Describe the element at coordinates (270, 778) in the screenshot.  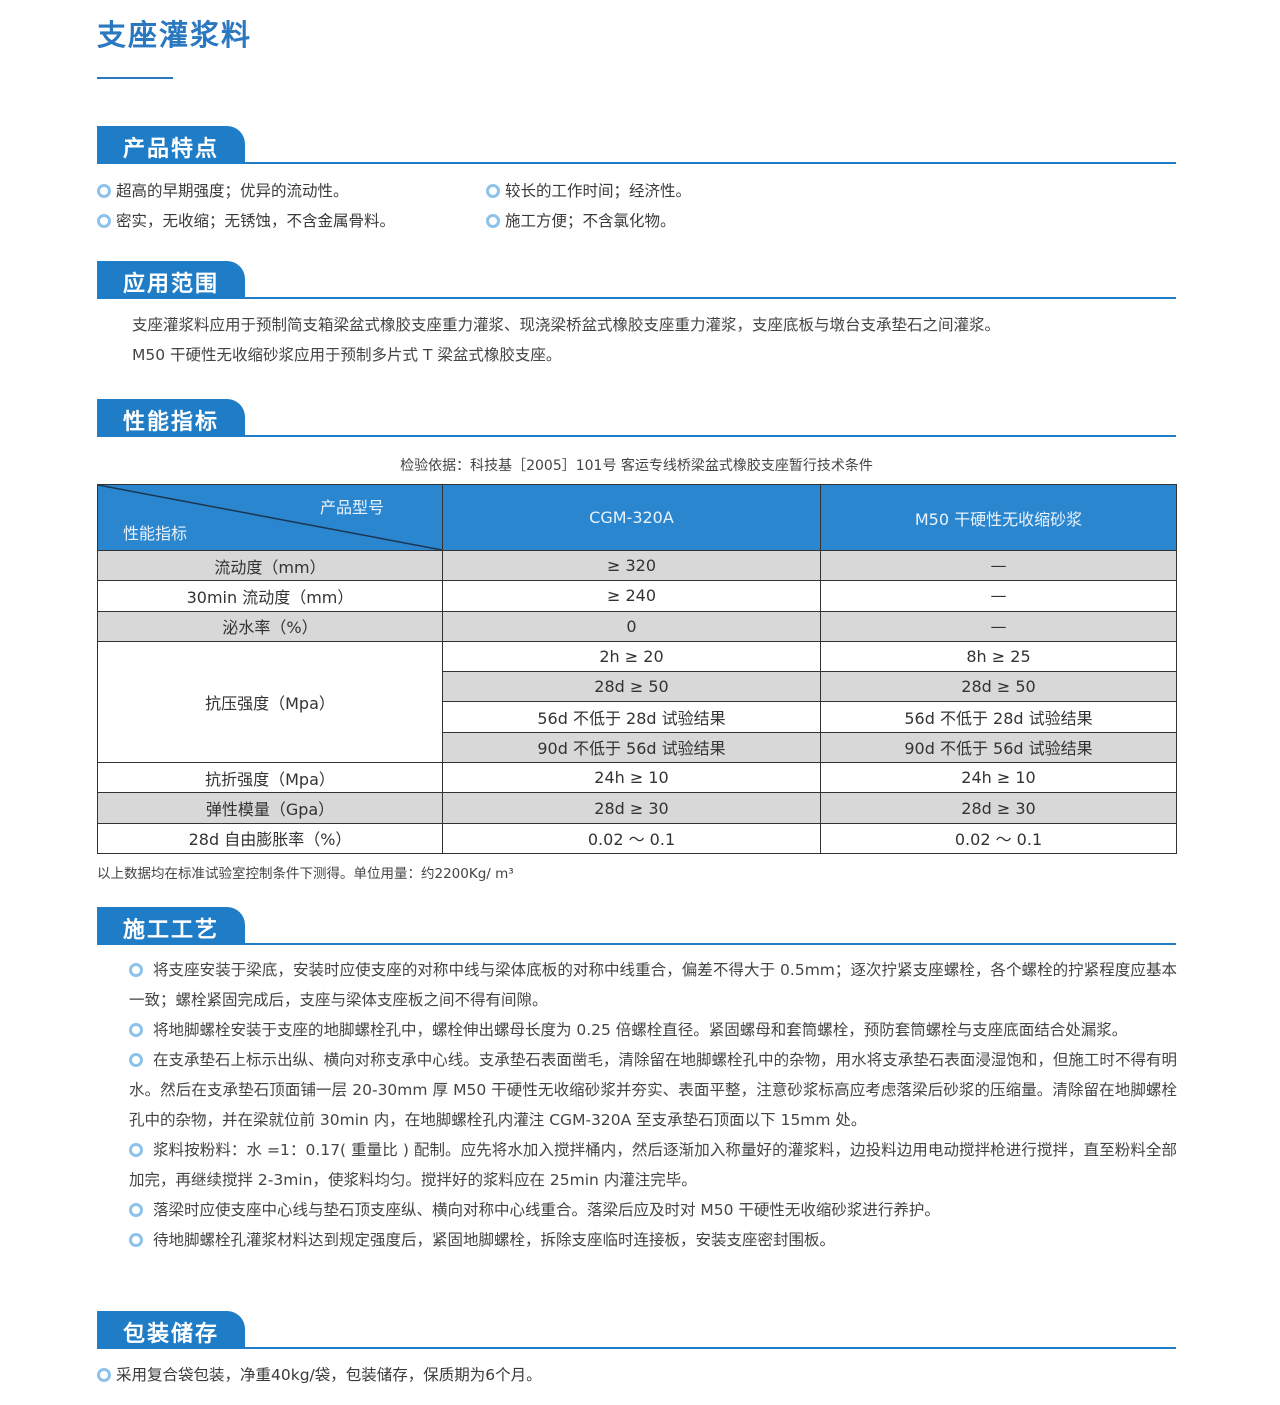
I see `row-label: 抗折强度（Mpa）` at that location.